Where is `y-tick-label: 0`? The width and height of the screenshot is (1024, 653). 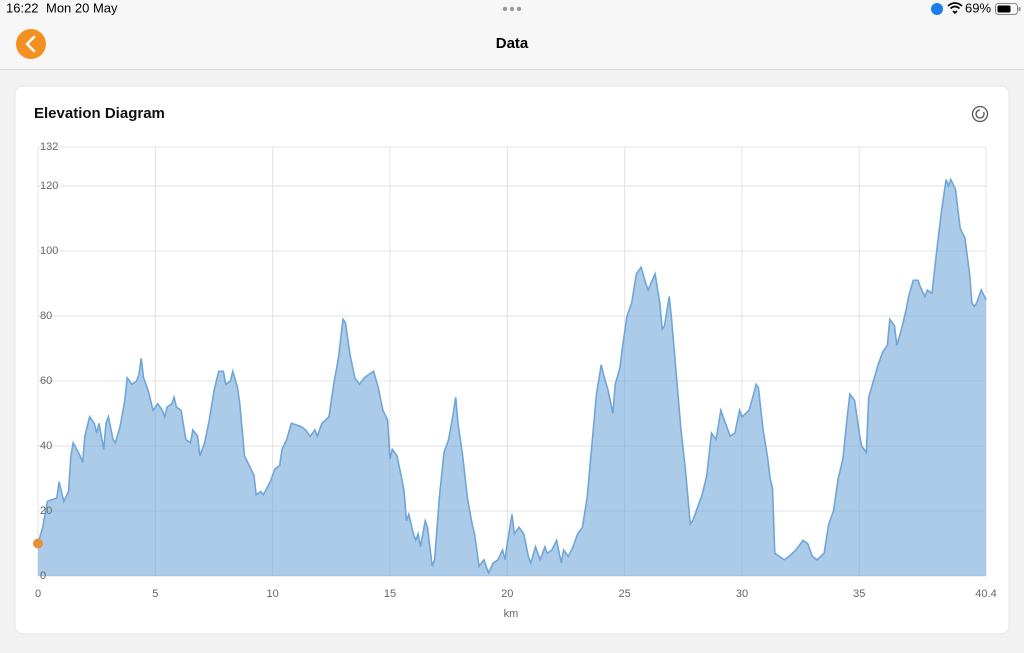
y-tick-label: 0 is located at coordinates (43, 576).